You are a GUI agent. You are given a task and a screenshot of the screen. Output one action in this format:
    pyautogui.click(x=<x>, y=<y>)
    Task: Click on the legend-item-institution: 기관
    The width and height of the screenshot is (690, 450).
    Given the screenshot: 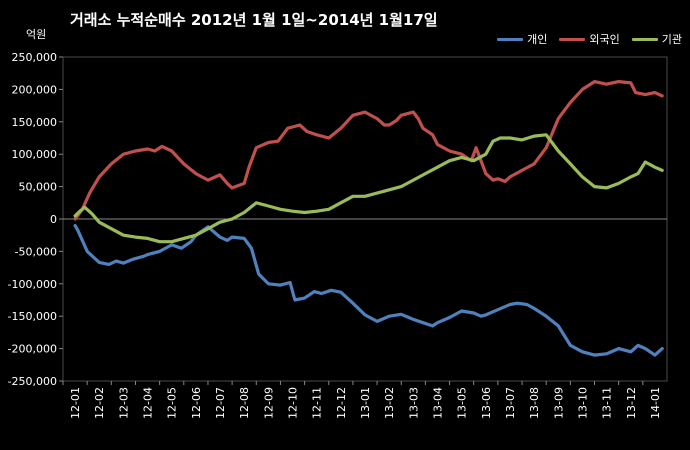 What is the action you would take?
    pyautogui.click(x=656, y=39)
    